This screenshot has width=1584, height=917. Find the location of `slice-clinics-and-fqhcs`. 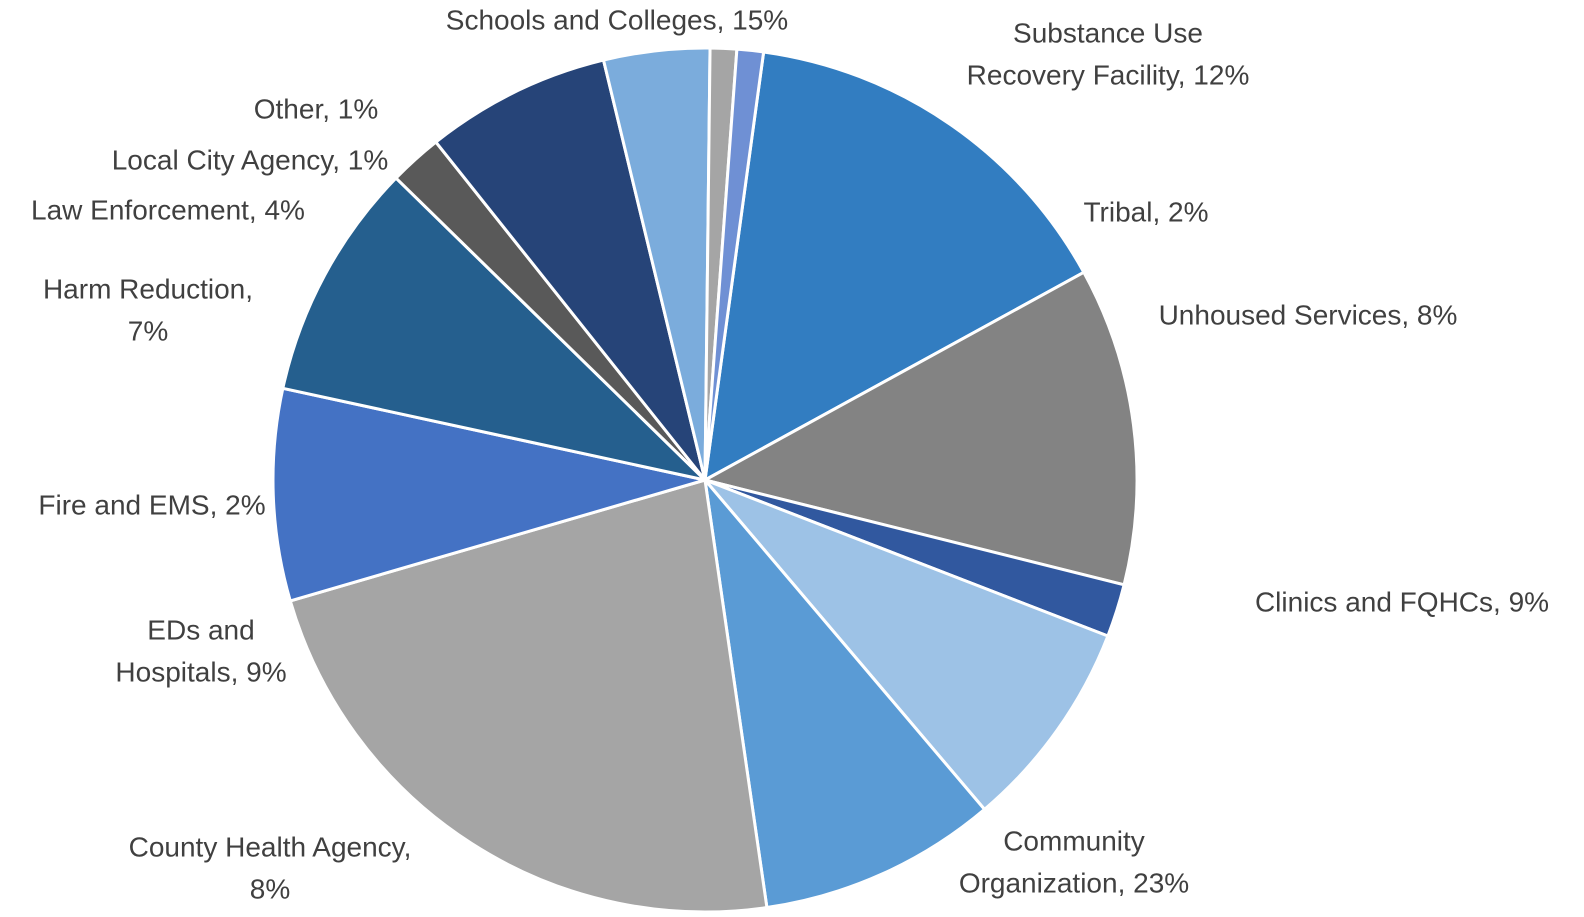

slice-clinics-and-fqhcs is located at coordinates (845, 694).